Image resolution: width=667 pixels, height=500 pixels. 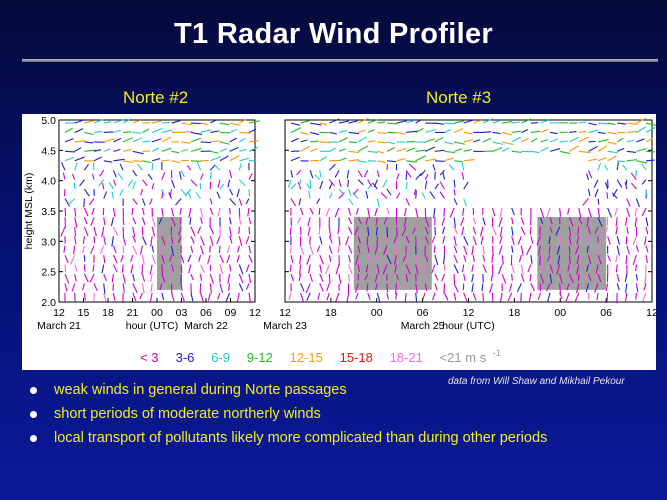 I want to click on x-tick-label: 18, so click(x=331, y=313).